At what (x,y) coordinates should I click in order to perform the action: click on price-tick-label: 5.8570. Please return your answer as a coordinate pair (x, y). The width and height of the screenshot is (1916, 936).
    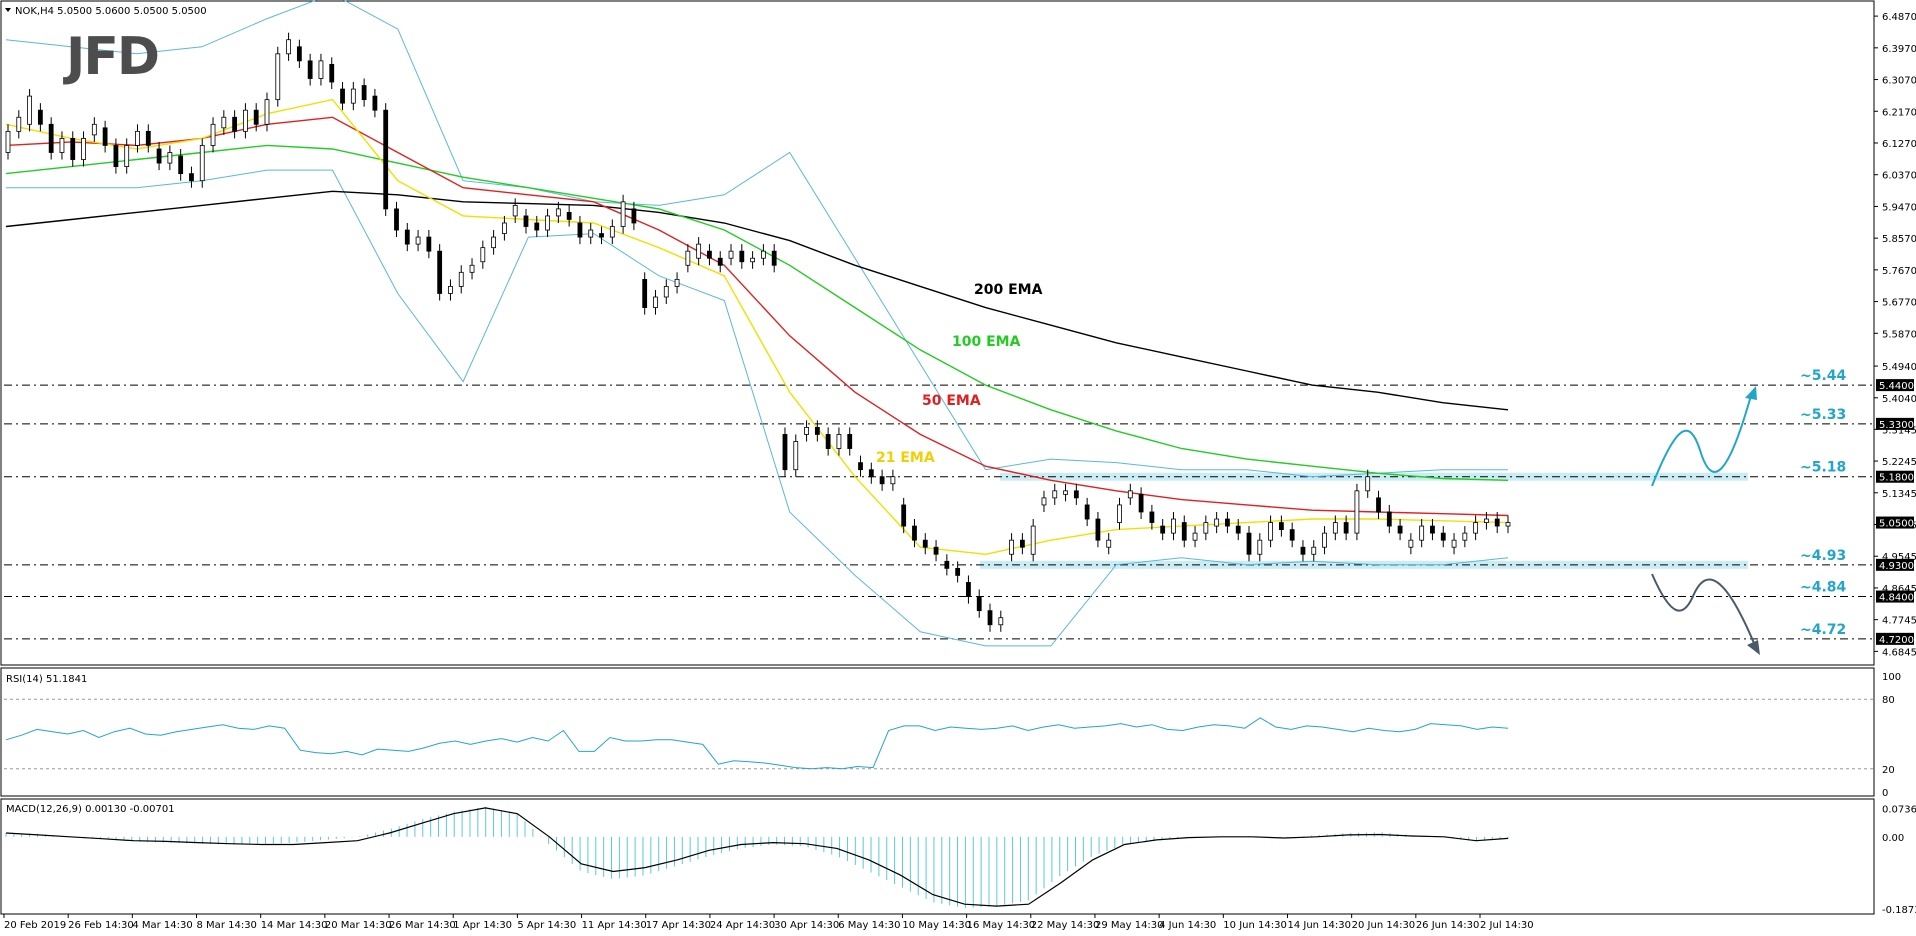
    Looking at the image, I should click on (1899, 239).